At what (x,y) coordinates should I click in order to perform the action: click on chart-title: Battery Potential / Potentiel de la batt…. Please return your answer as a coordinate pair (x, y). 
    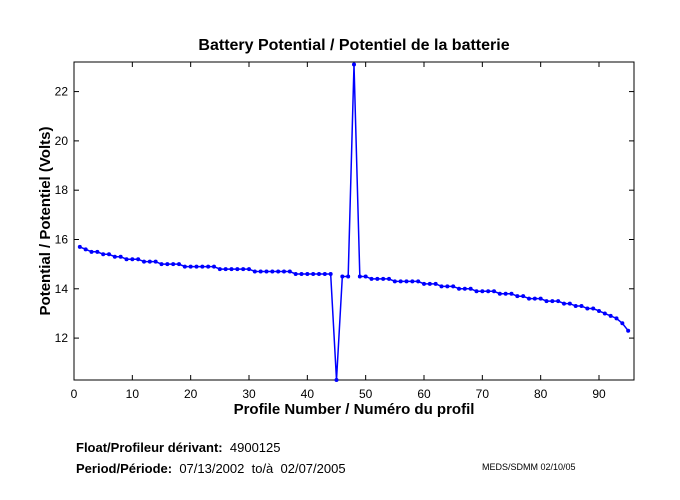
    Looking at the image, I should click on (353, 45).